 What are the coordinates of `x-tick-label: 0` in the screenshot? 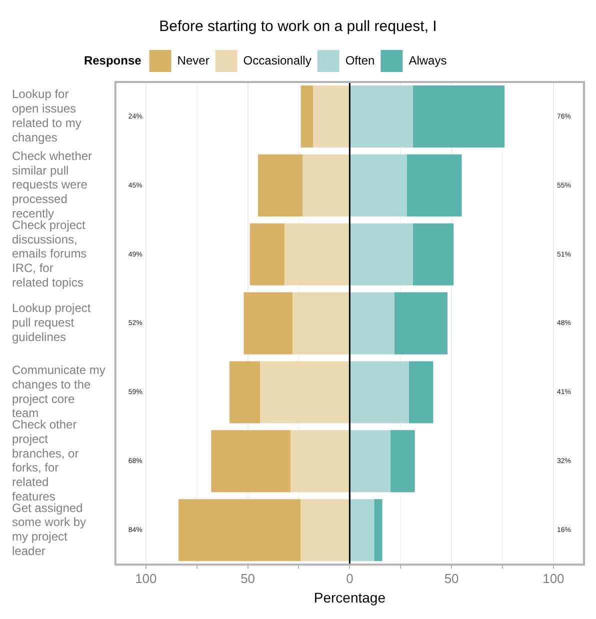 It's located at (350, 578).